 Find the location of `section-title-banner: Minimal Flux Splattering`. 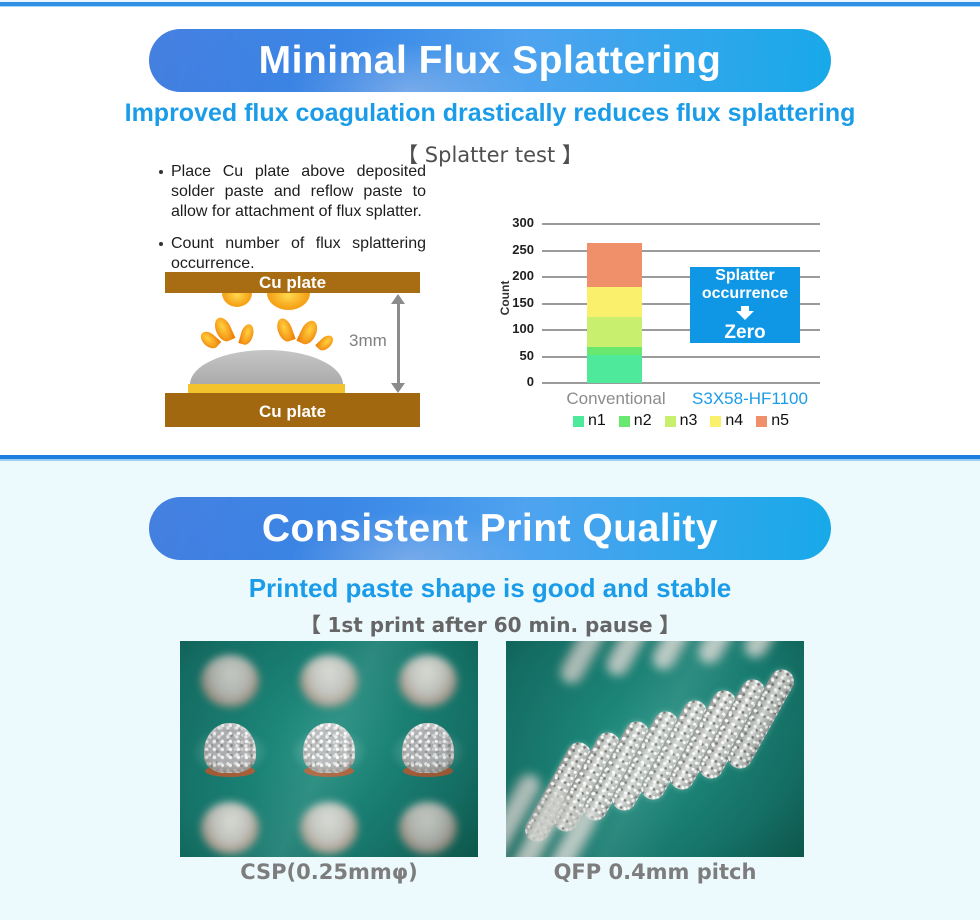

section-title-banner: Minimal Flux Splattering is located at coordinates (490, 60).